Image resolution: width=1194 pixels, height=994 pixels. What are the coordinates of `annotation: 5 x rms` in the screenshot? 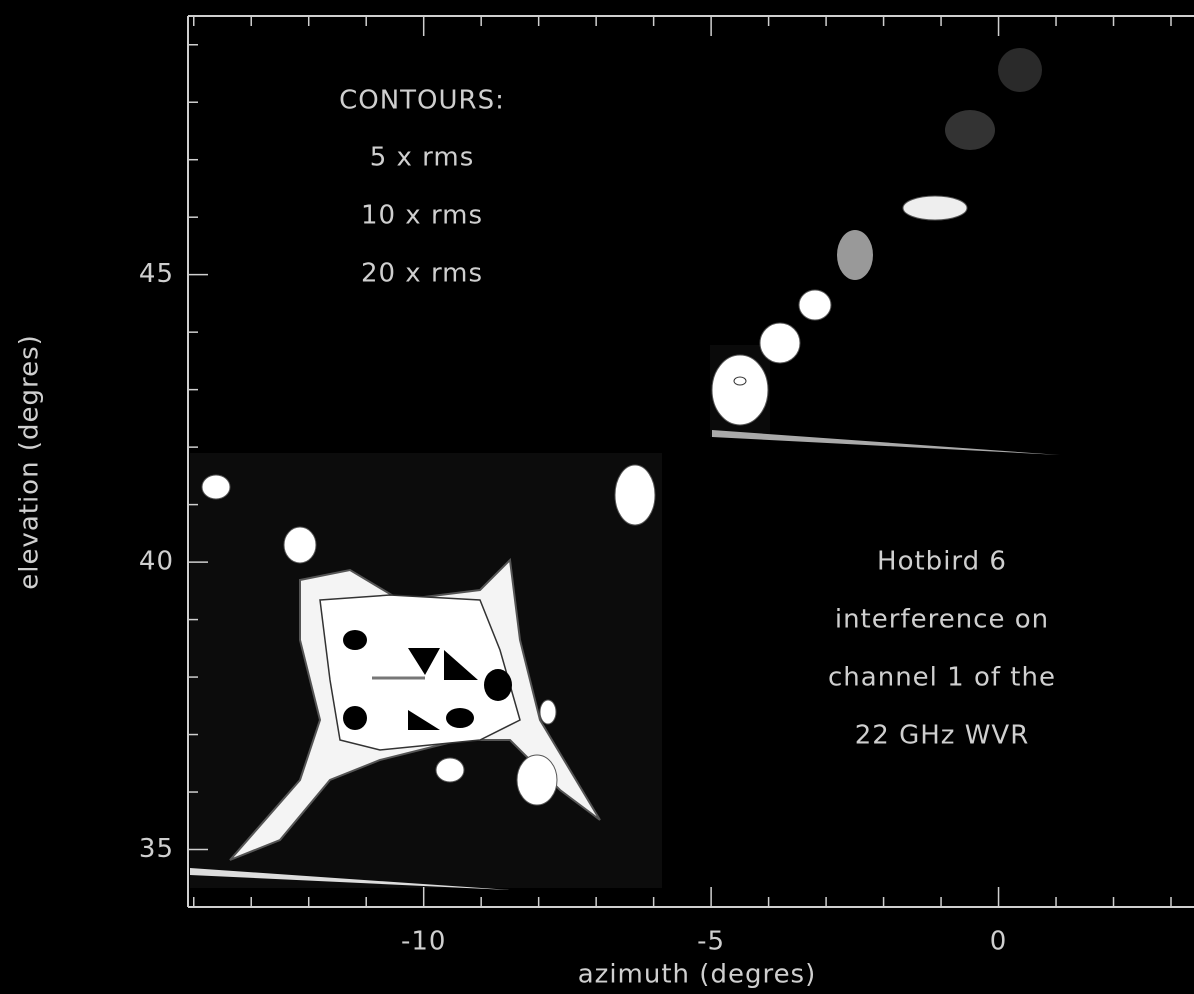 It's located at (422, 158).